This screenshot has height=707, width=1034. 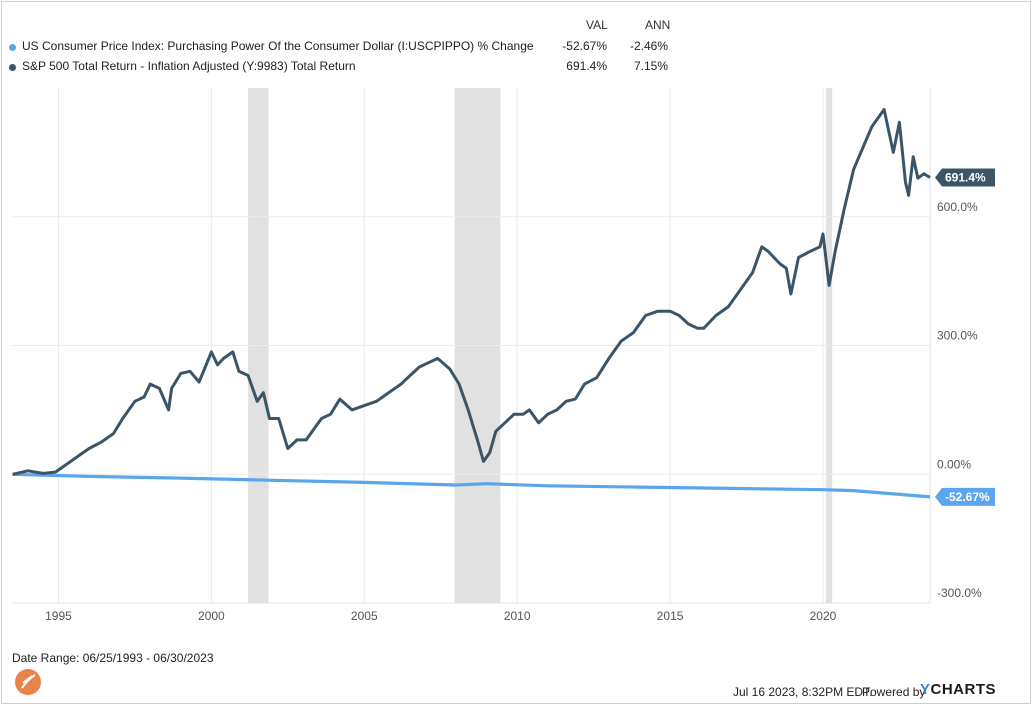 What do you see at coordinates (364, 616) in the screenshot?
I see `x-tick-label: 2005` at bounding box center [364, 616].